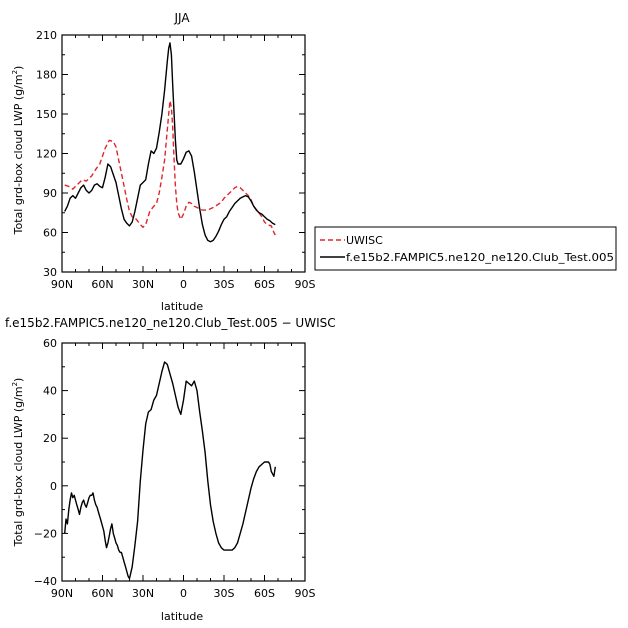 This screenshot has width=628, height=628. Describe the element at coordinates (102, 284) in the screenshot. I see `top-x-tick-label: 60N` at that location.